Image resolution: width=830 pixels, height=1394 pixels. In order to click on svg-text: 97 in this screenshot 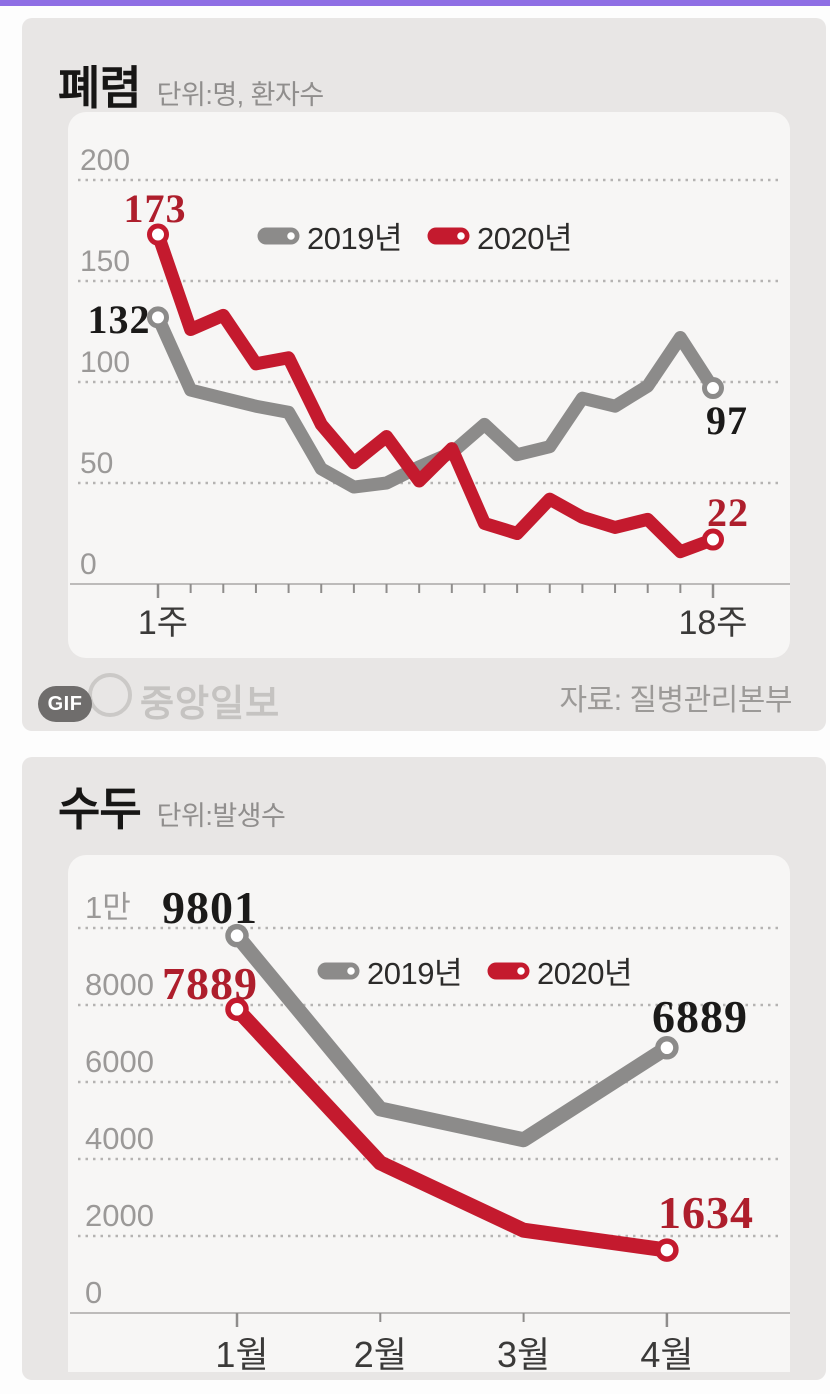, I will do `click(727, 420)`.